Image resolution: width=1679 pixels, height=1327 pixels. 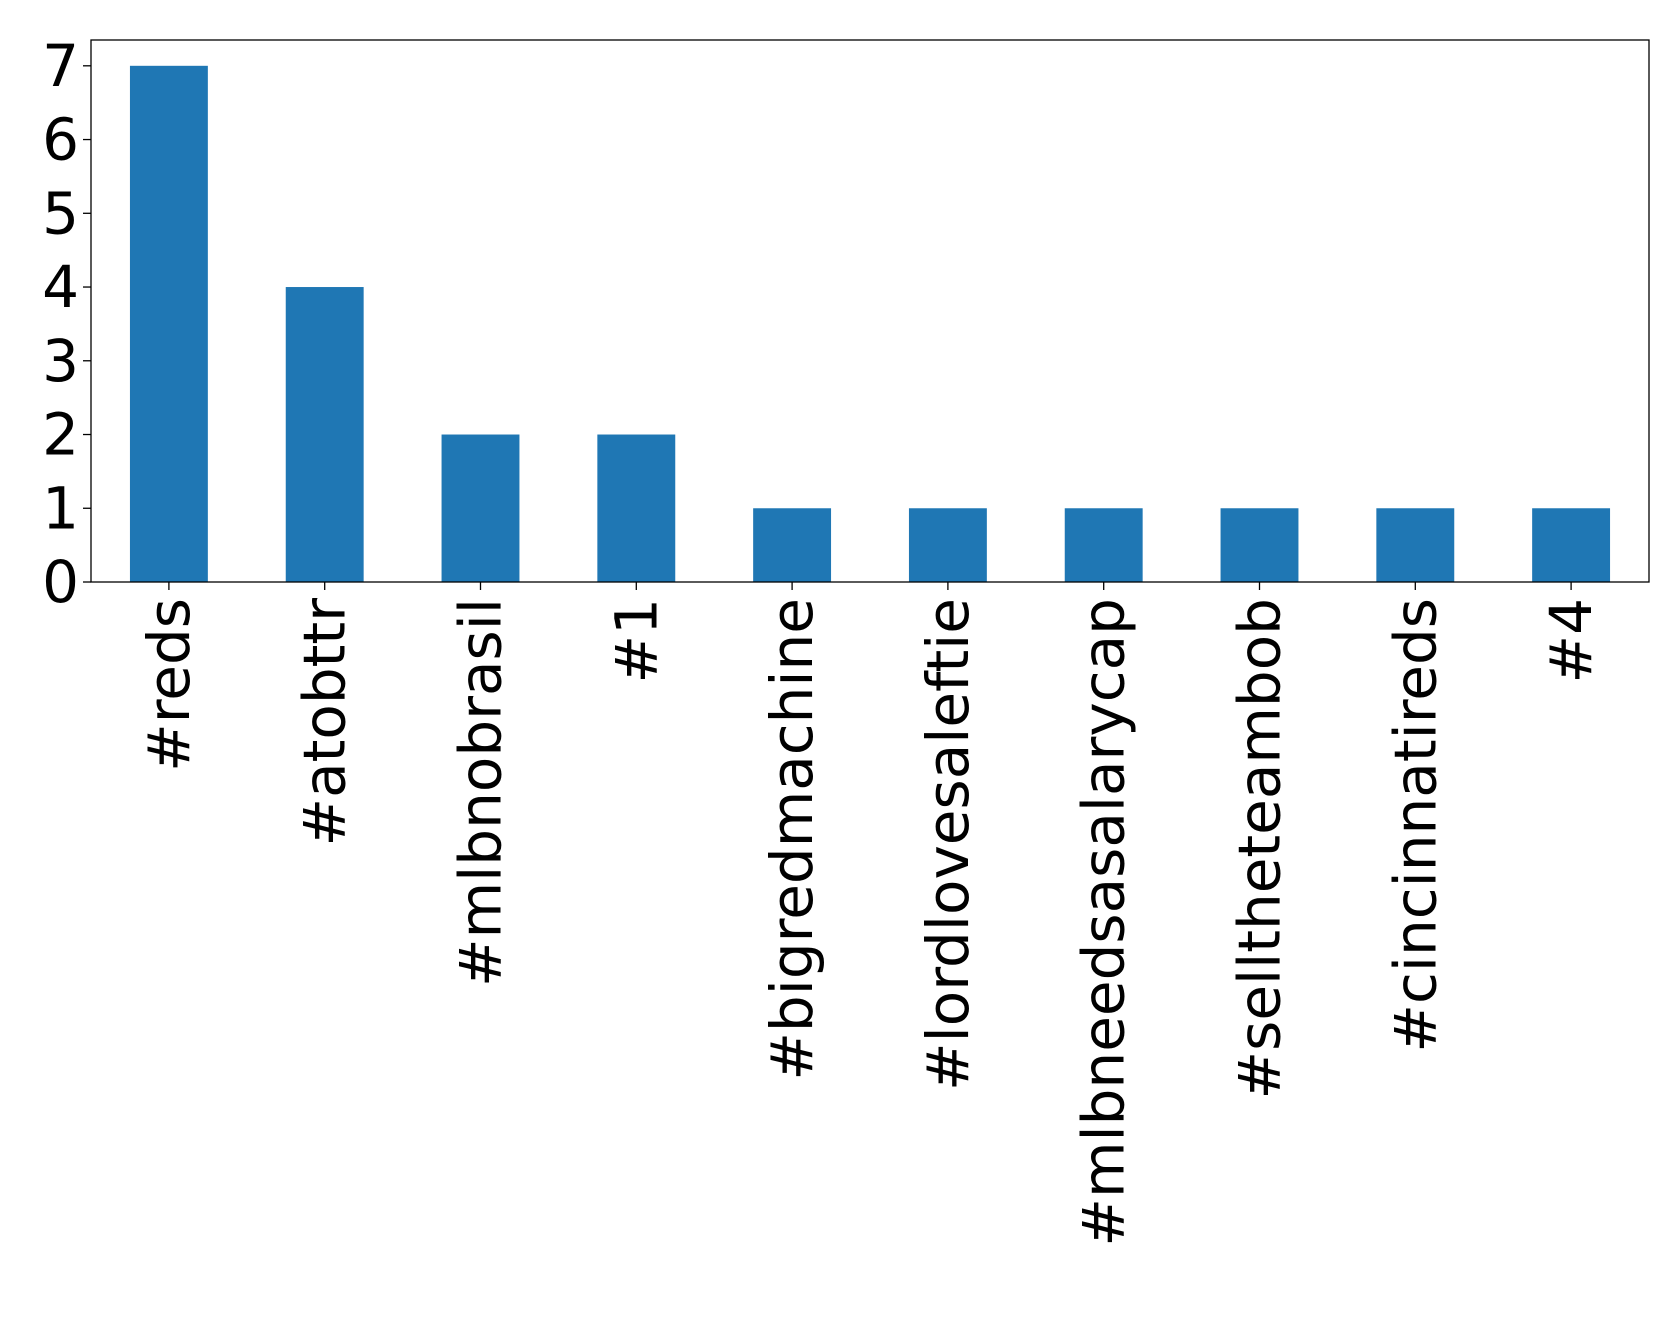 What do you see at coordinates (60, 508) in the screenshot?
I see `y-tick-label: 1` at bounding box center [60, 508].